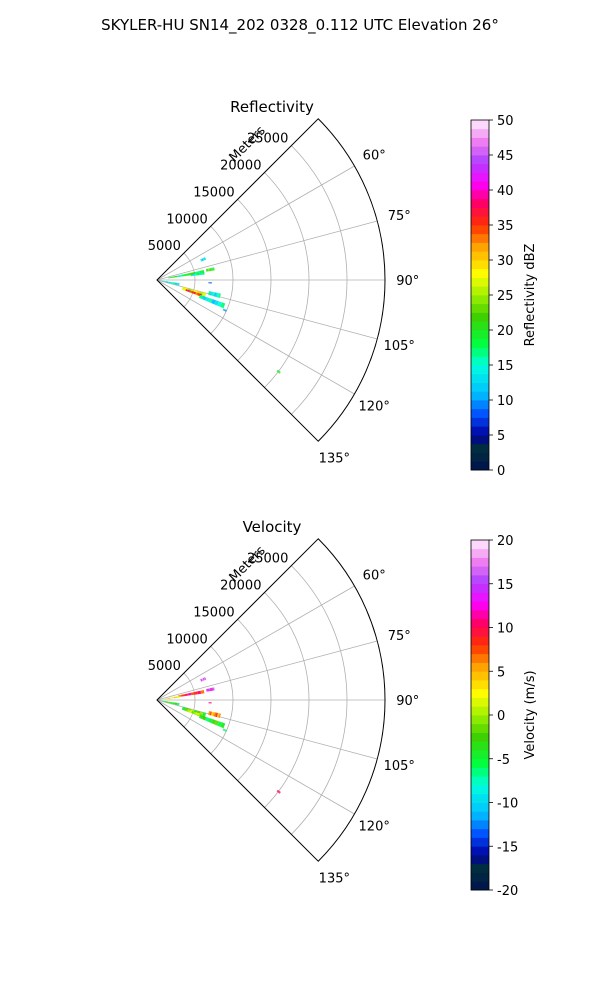  I want to click on angle-tick-label: 60°, so click(374, 576).